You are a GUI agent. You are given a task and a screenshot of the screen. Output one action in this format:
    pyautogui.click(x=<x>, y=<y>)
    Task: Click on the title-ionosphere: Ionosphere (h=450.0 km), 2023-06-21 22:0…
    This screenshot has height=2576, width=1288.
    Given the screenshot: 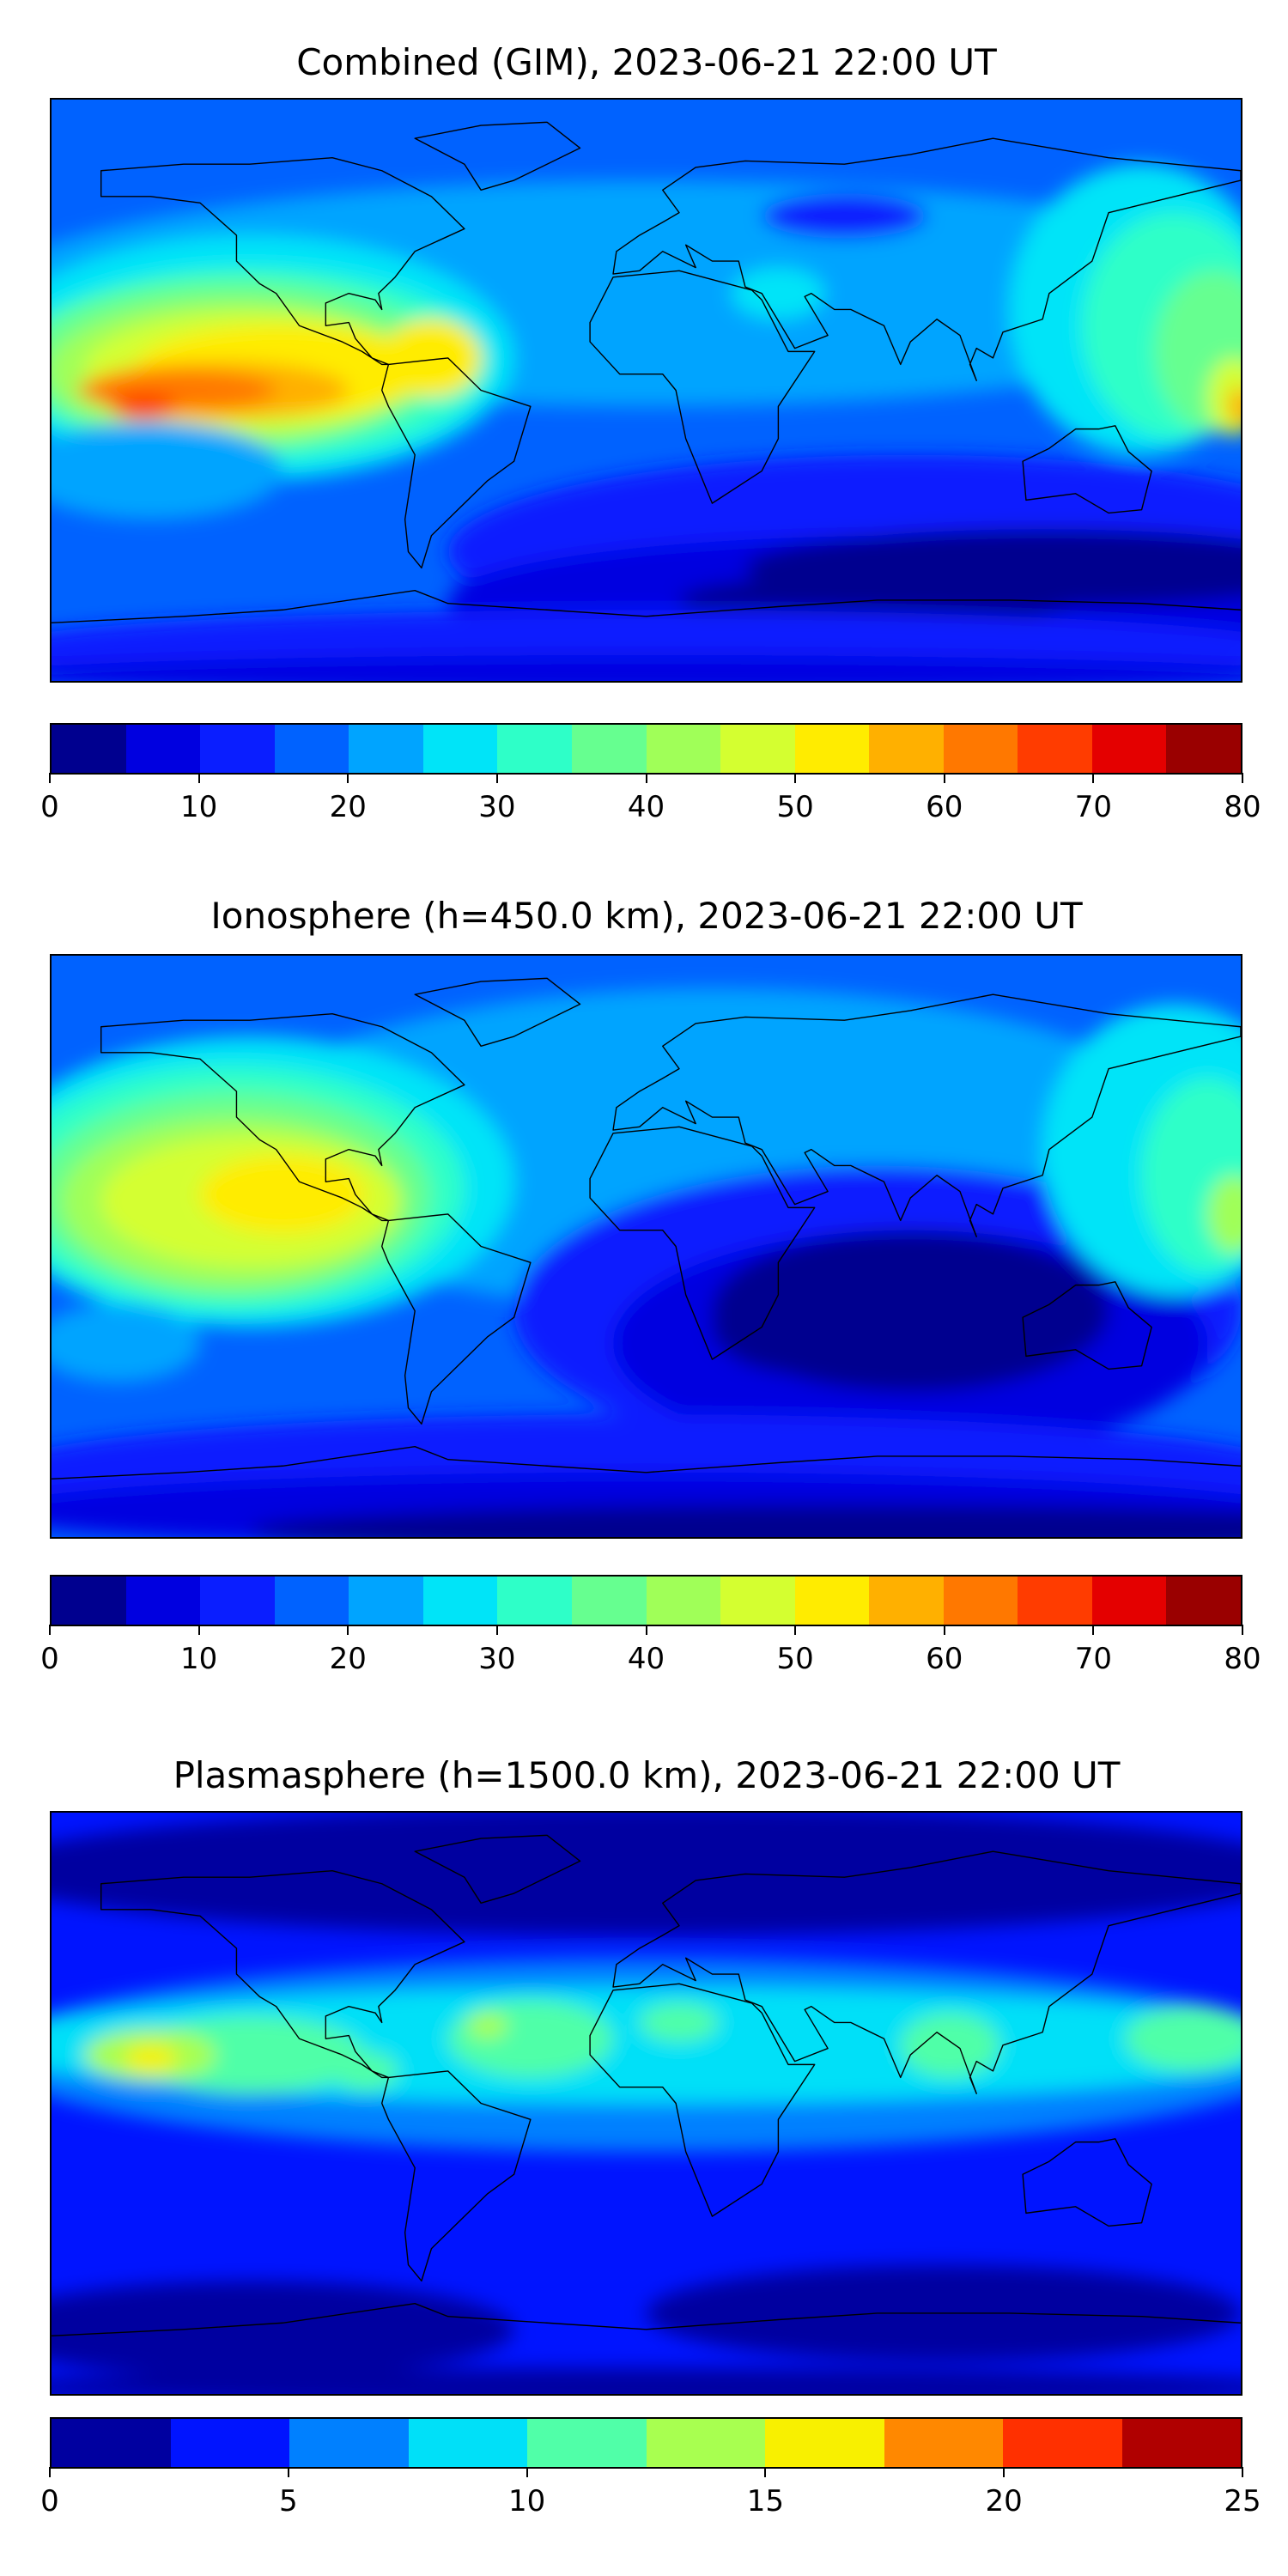 What is the action you would take?
    pyautogui.click(x=647, y=916)
    